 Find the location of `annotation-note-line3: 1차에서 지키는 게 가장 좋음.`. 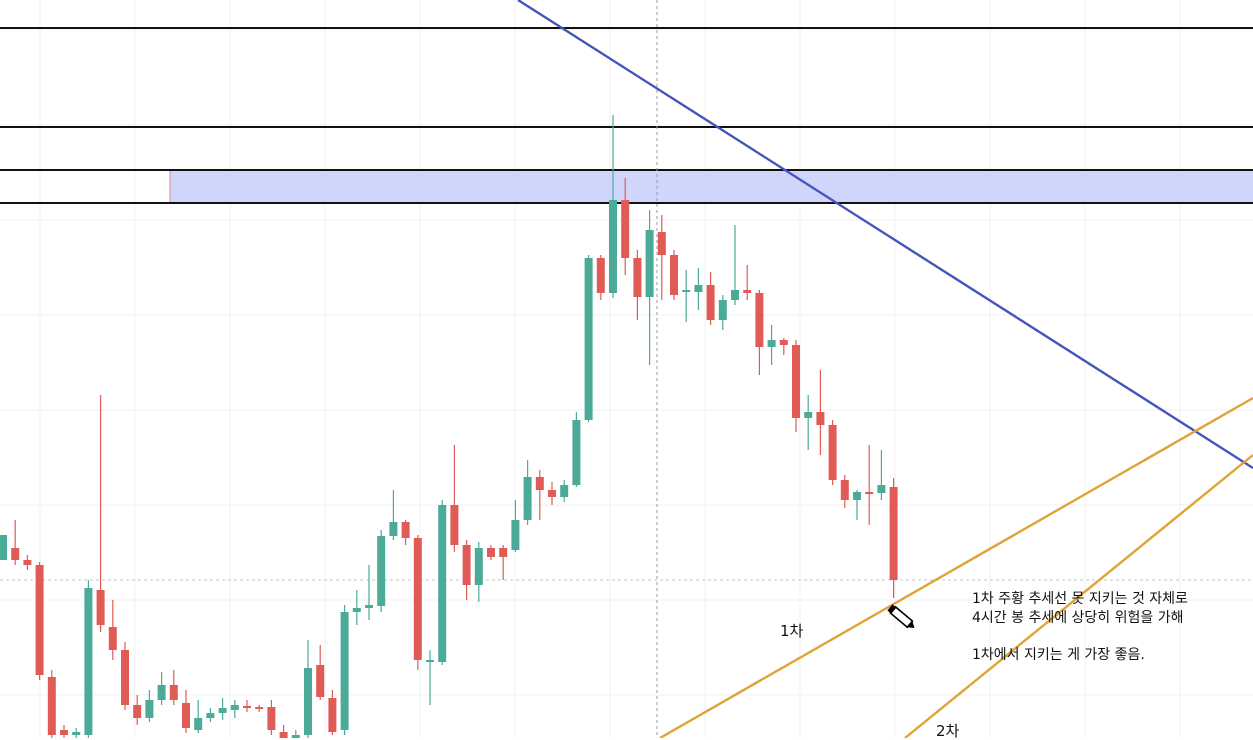

annotation-note-line3: 1차에서 지키는 게 가장 좋음. is located at coordinates (1058, 655).